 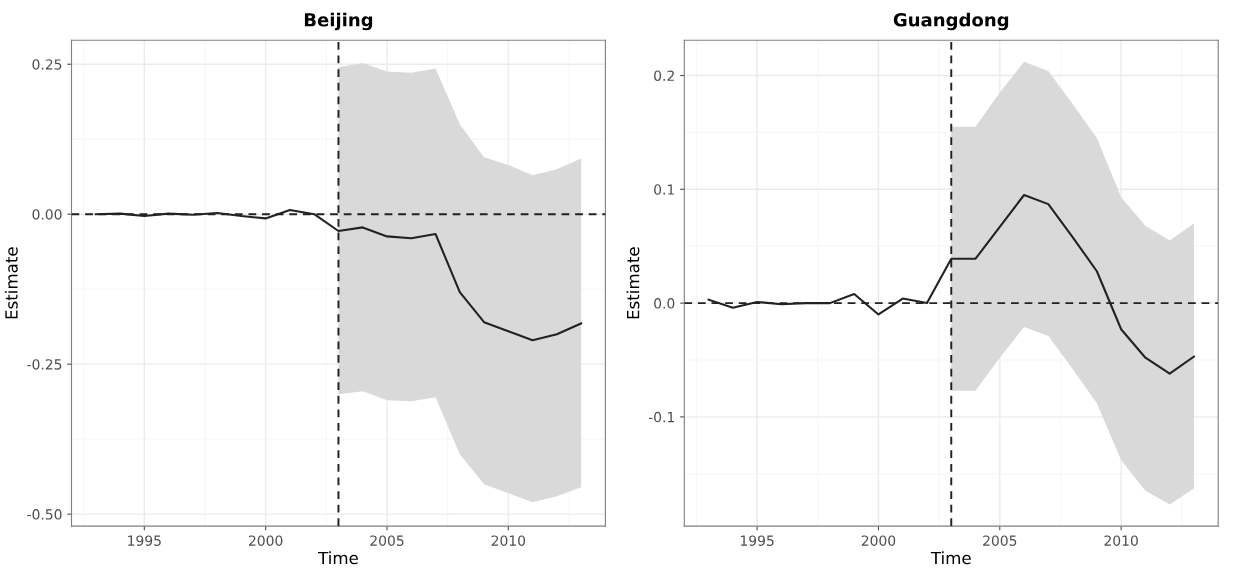 What do you see at coordinates (951, 21) in the screenshot?
I see `chart-title: Guangdong` at bounding box center [951, 21].